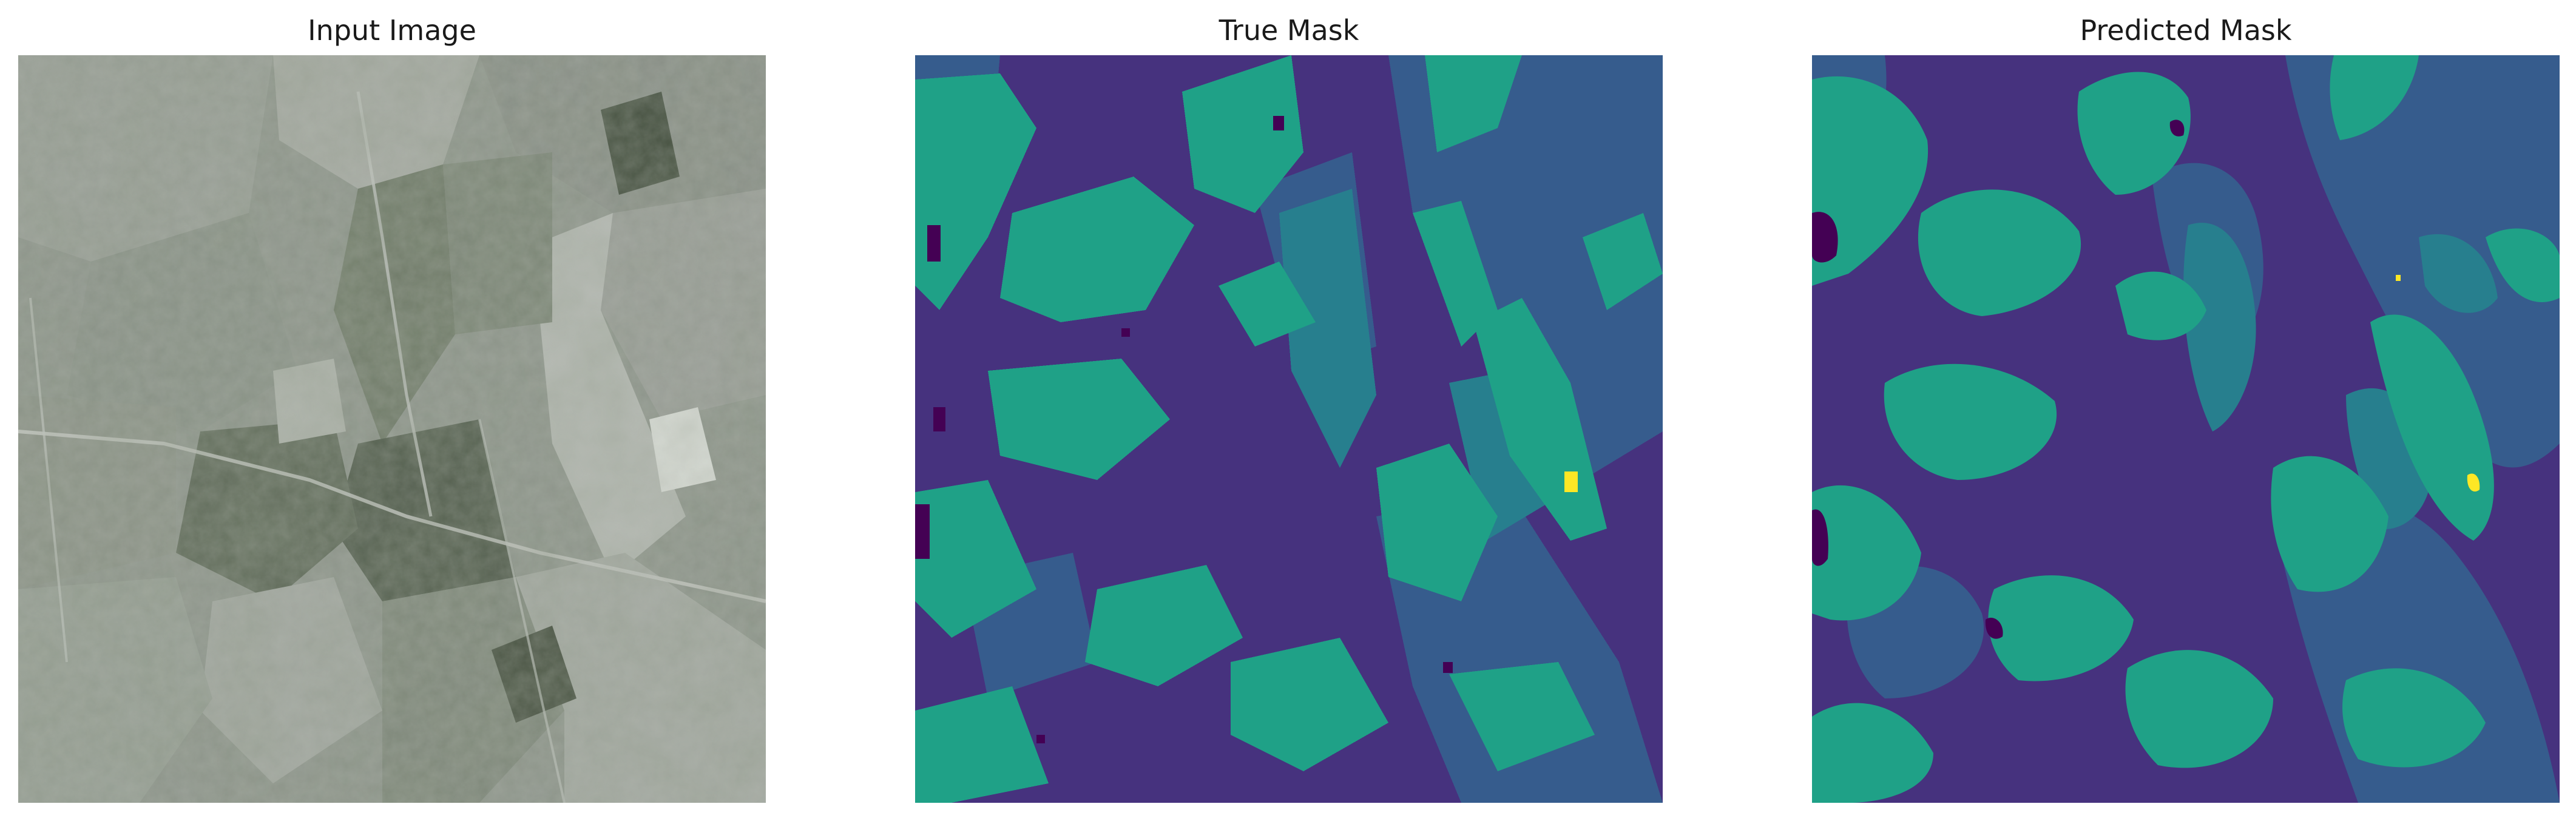  Describe the element at coordinates (392, 30) in the screenshot. I see `panel-title-input: Input Image` at that location.